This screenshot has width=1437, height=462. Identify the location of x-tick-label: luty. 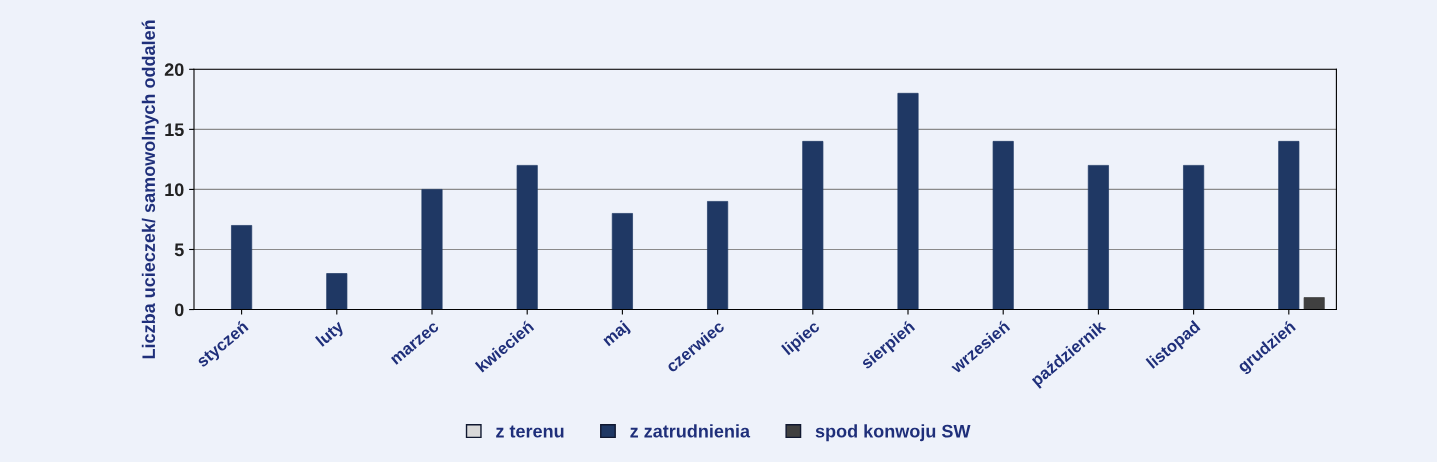
(330, 334).